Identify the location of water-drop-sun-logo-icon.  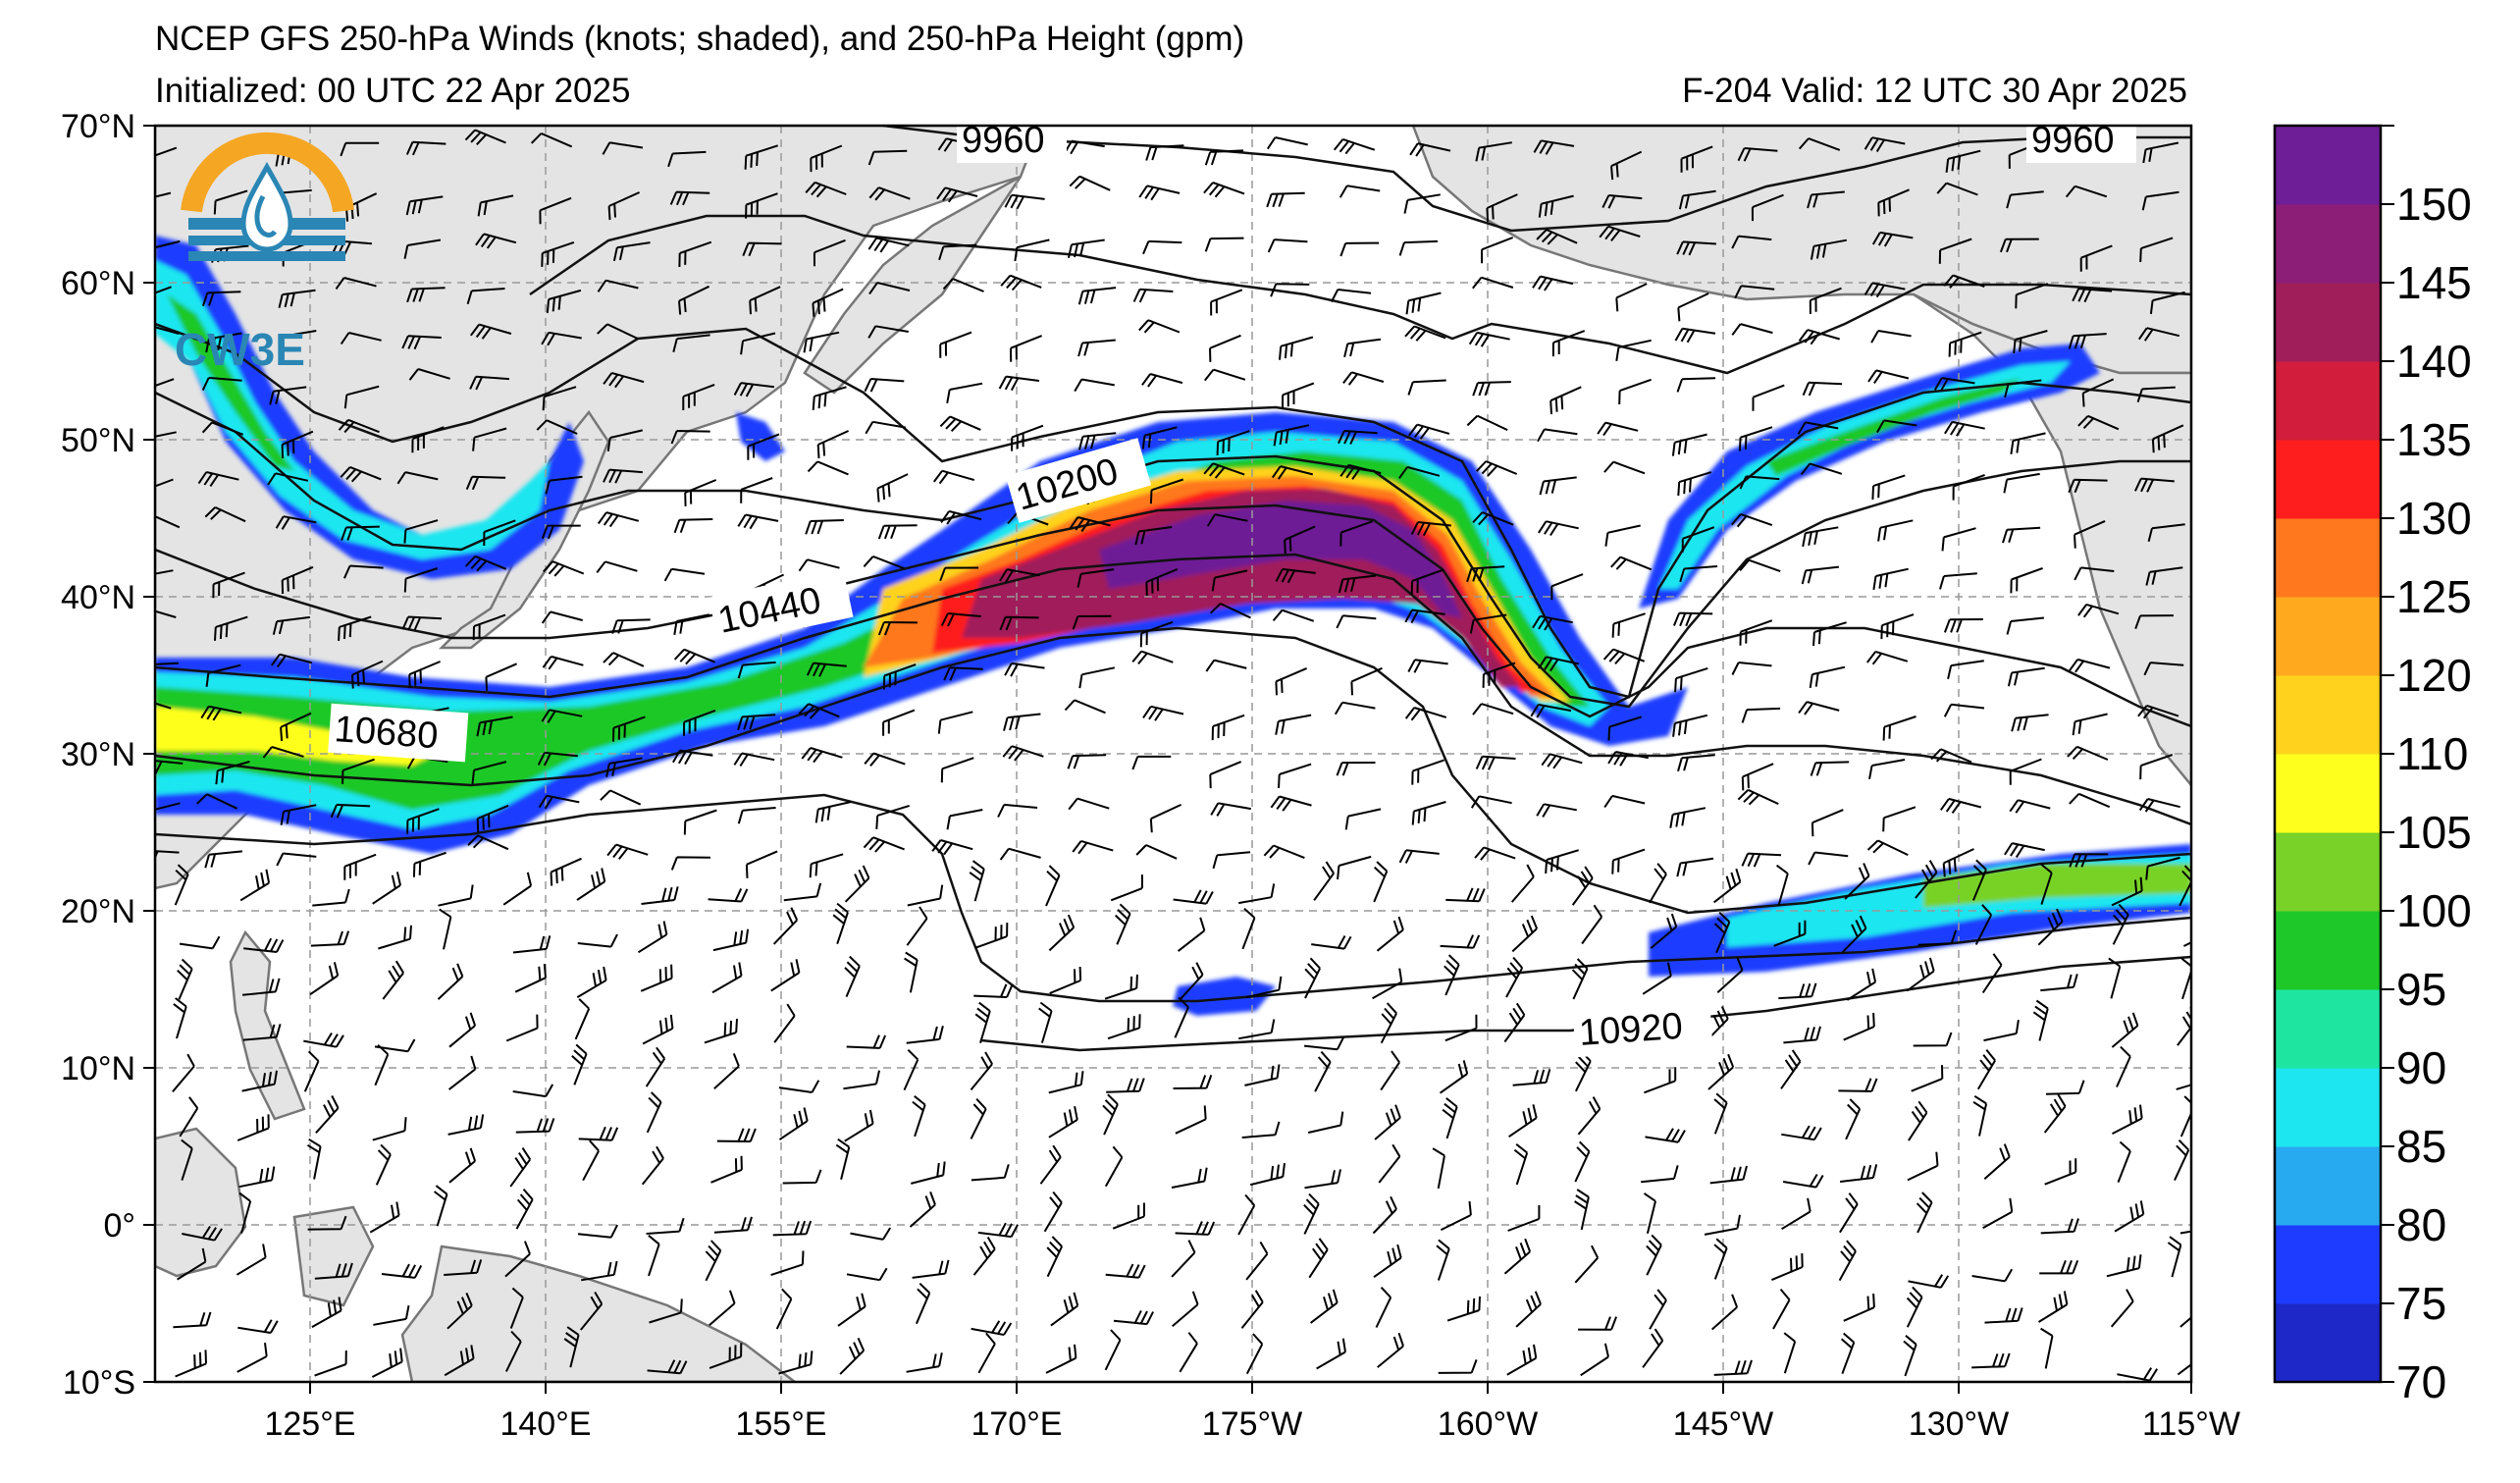
(267, 196).